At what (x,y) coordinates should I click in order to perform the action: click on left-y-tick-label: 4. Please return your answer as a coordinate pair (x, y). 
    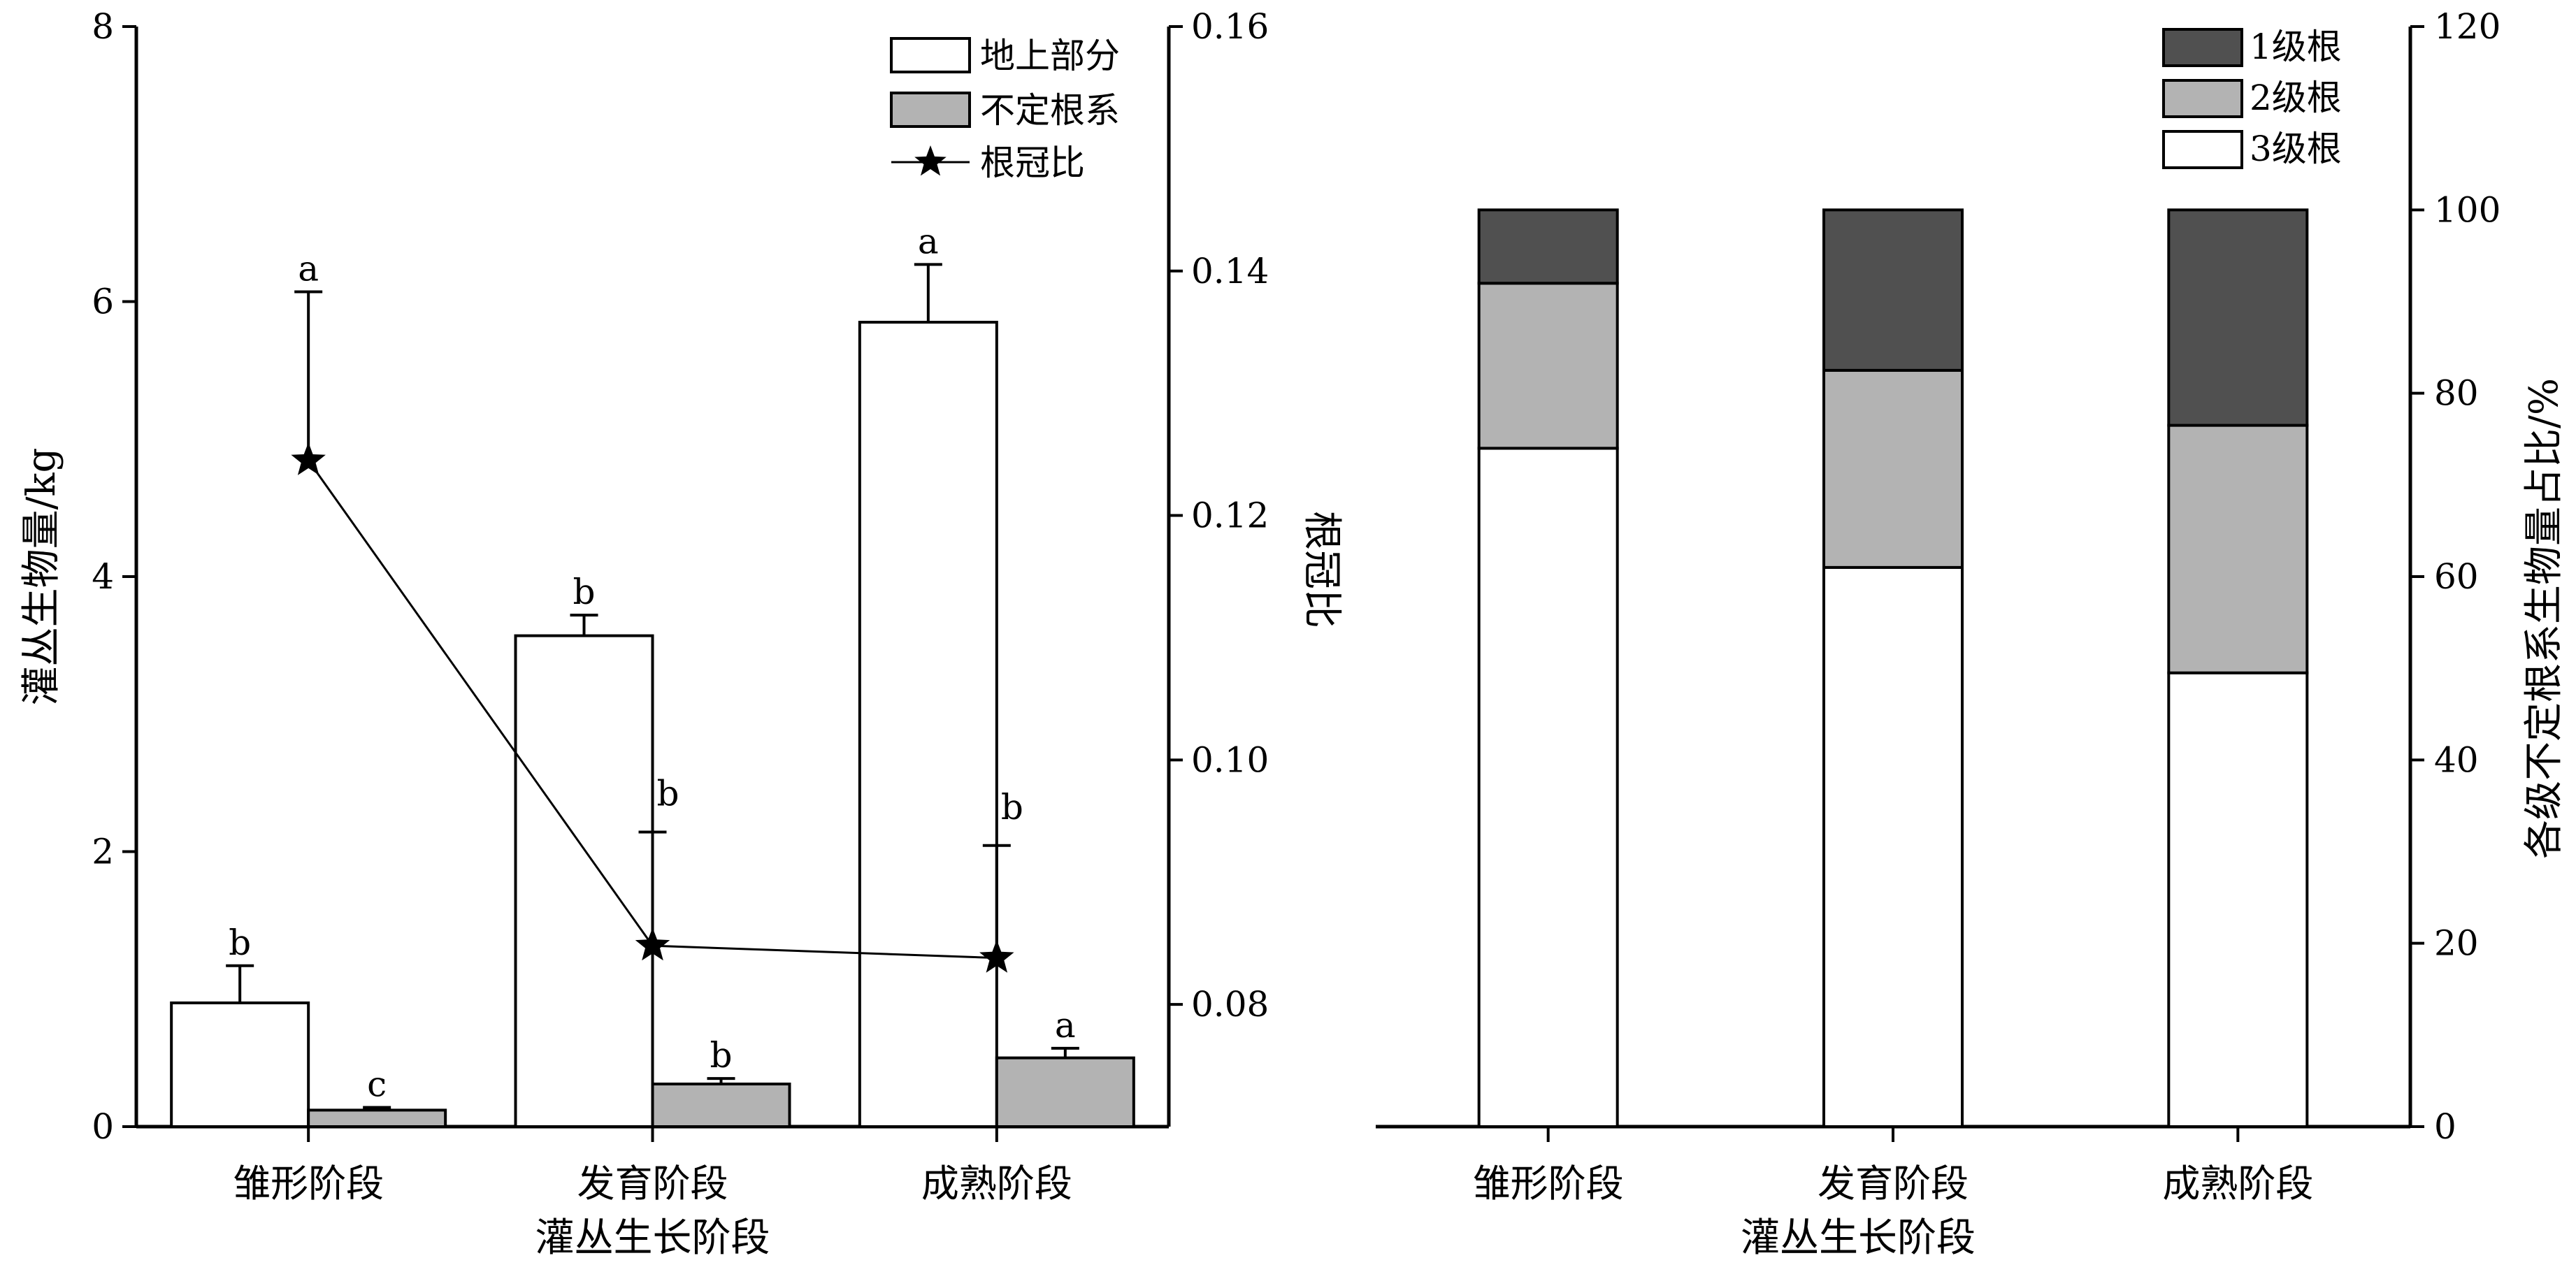
    Looking at the image, I should click on (103, 576).